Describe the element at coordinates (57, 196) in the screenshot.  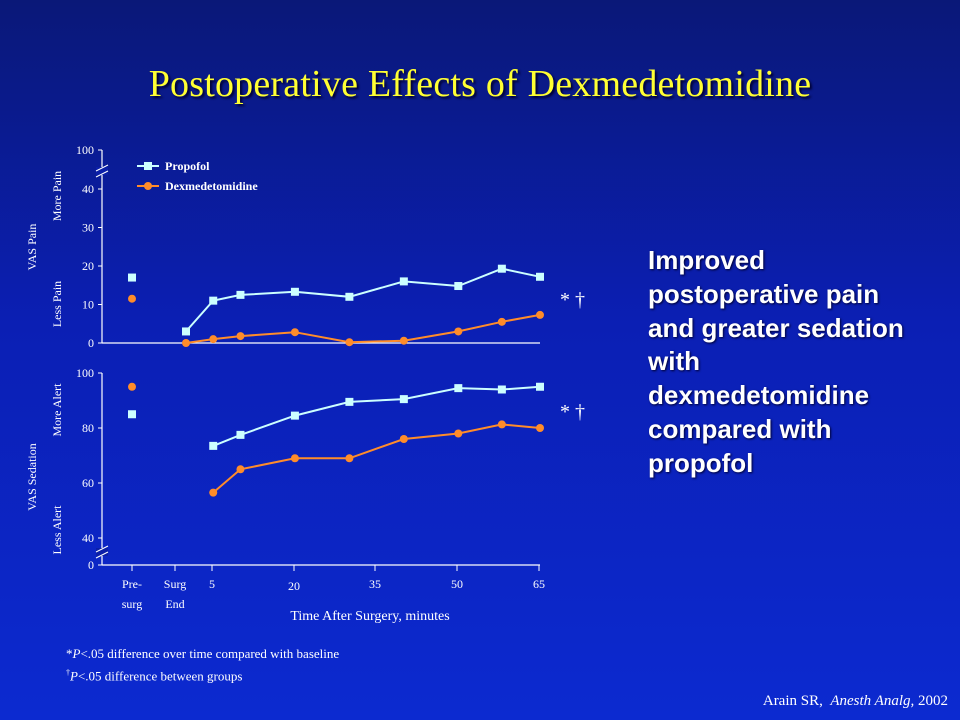
I see `y-axis-label-high: More Pain` at that location.